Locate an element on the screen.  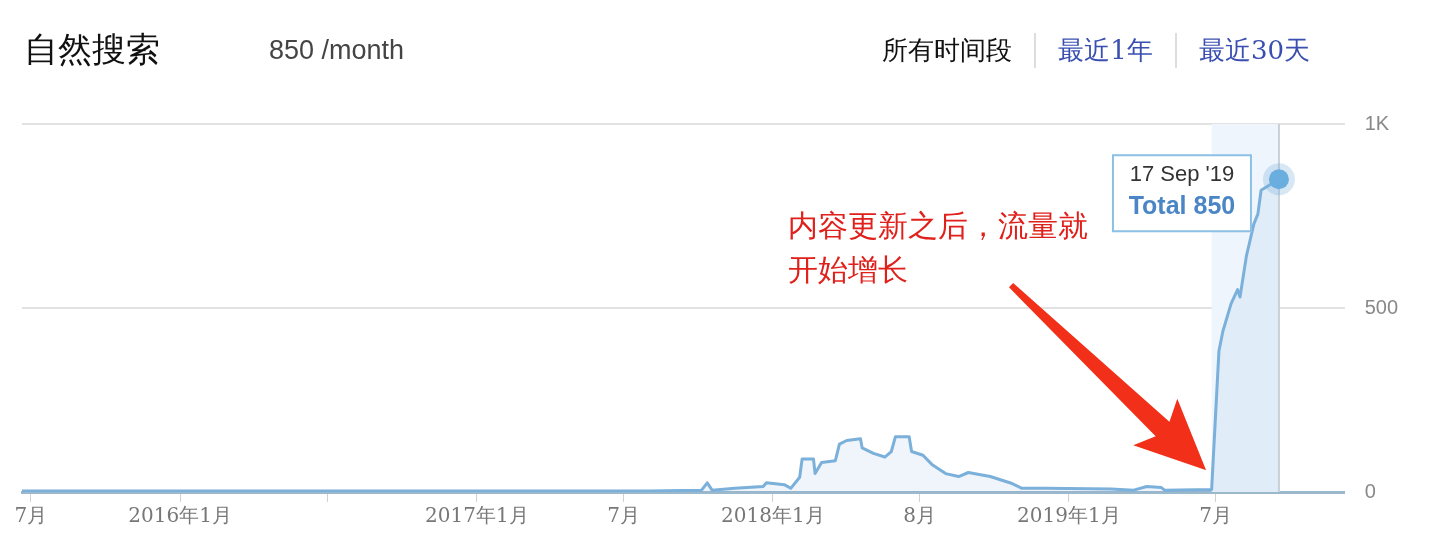
chart-title: 自然搜索 is located at coordinates (92, 49).